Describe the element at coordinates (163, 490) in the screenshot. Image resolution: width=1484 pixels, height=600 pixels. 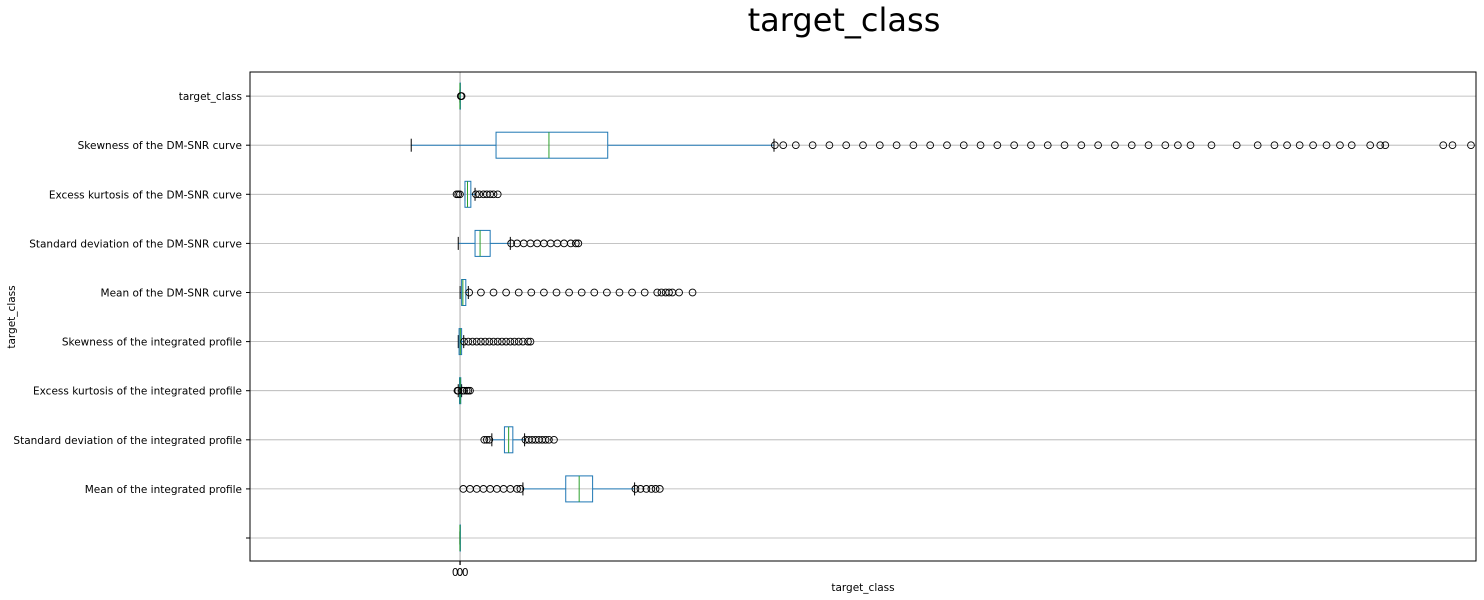
I see `y-tick-label-1: Mean of the integrated profile` at that location.